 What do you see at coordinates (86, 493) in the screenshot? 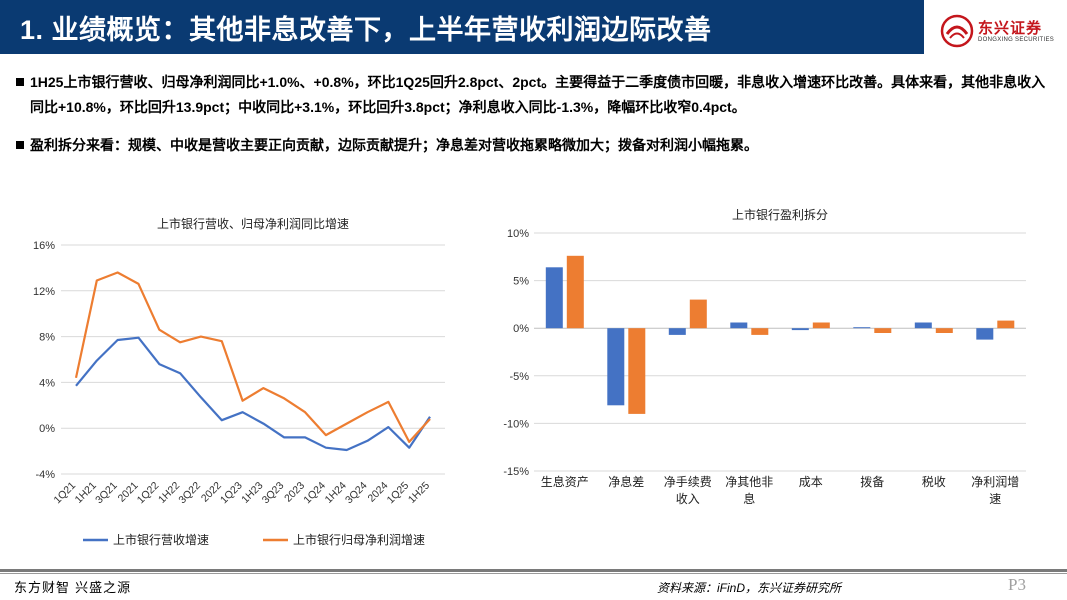
I see `x-tick-label: 1H21` at bounding box center [86, 493].